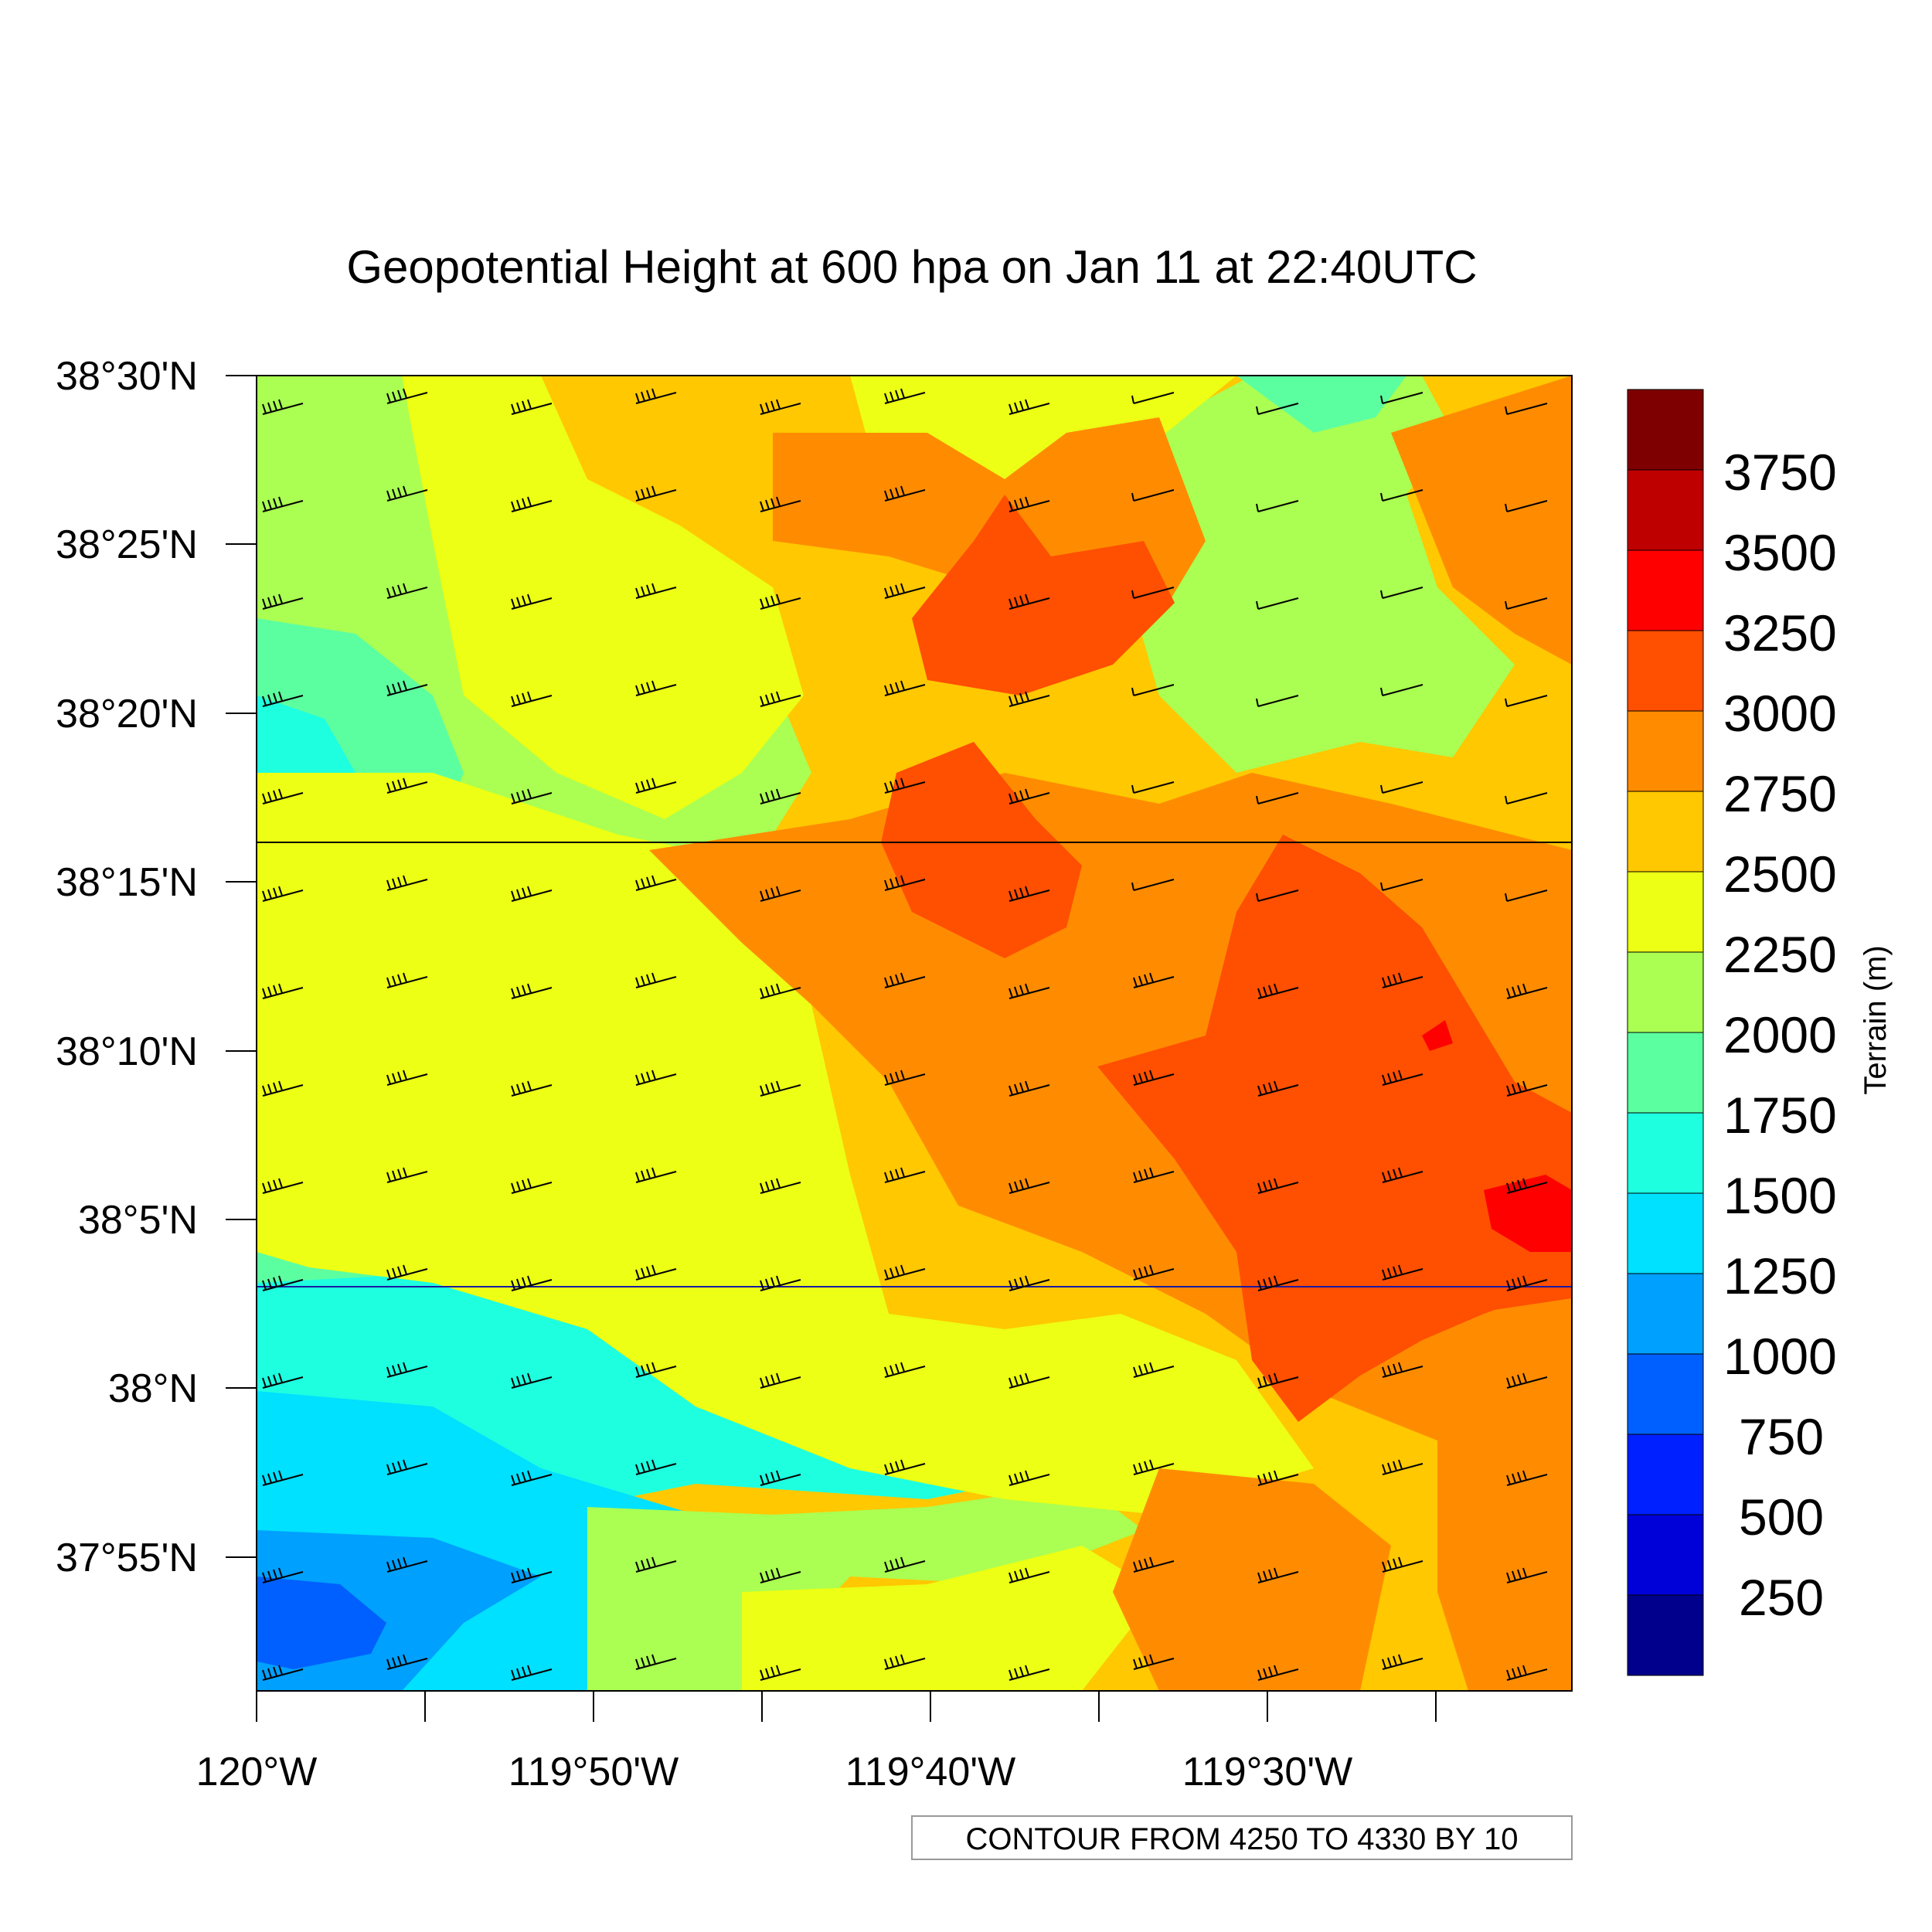 This screenshot has height=1932, width=1932. I want to click on colorbar-title: Terrain (m), so click(1876, 1020).